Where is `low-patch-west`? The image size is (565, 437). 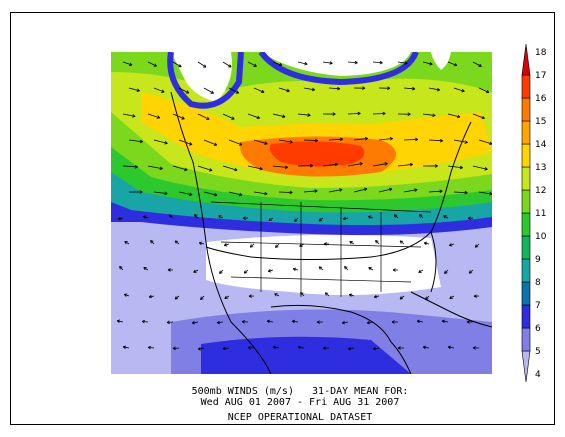
low-patch-west is located at coordinates (201, 77).